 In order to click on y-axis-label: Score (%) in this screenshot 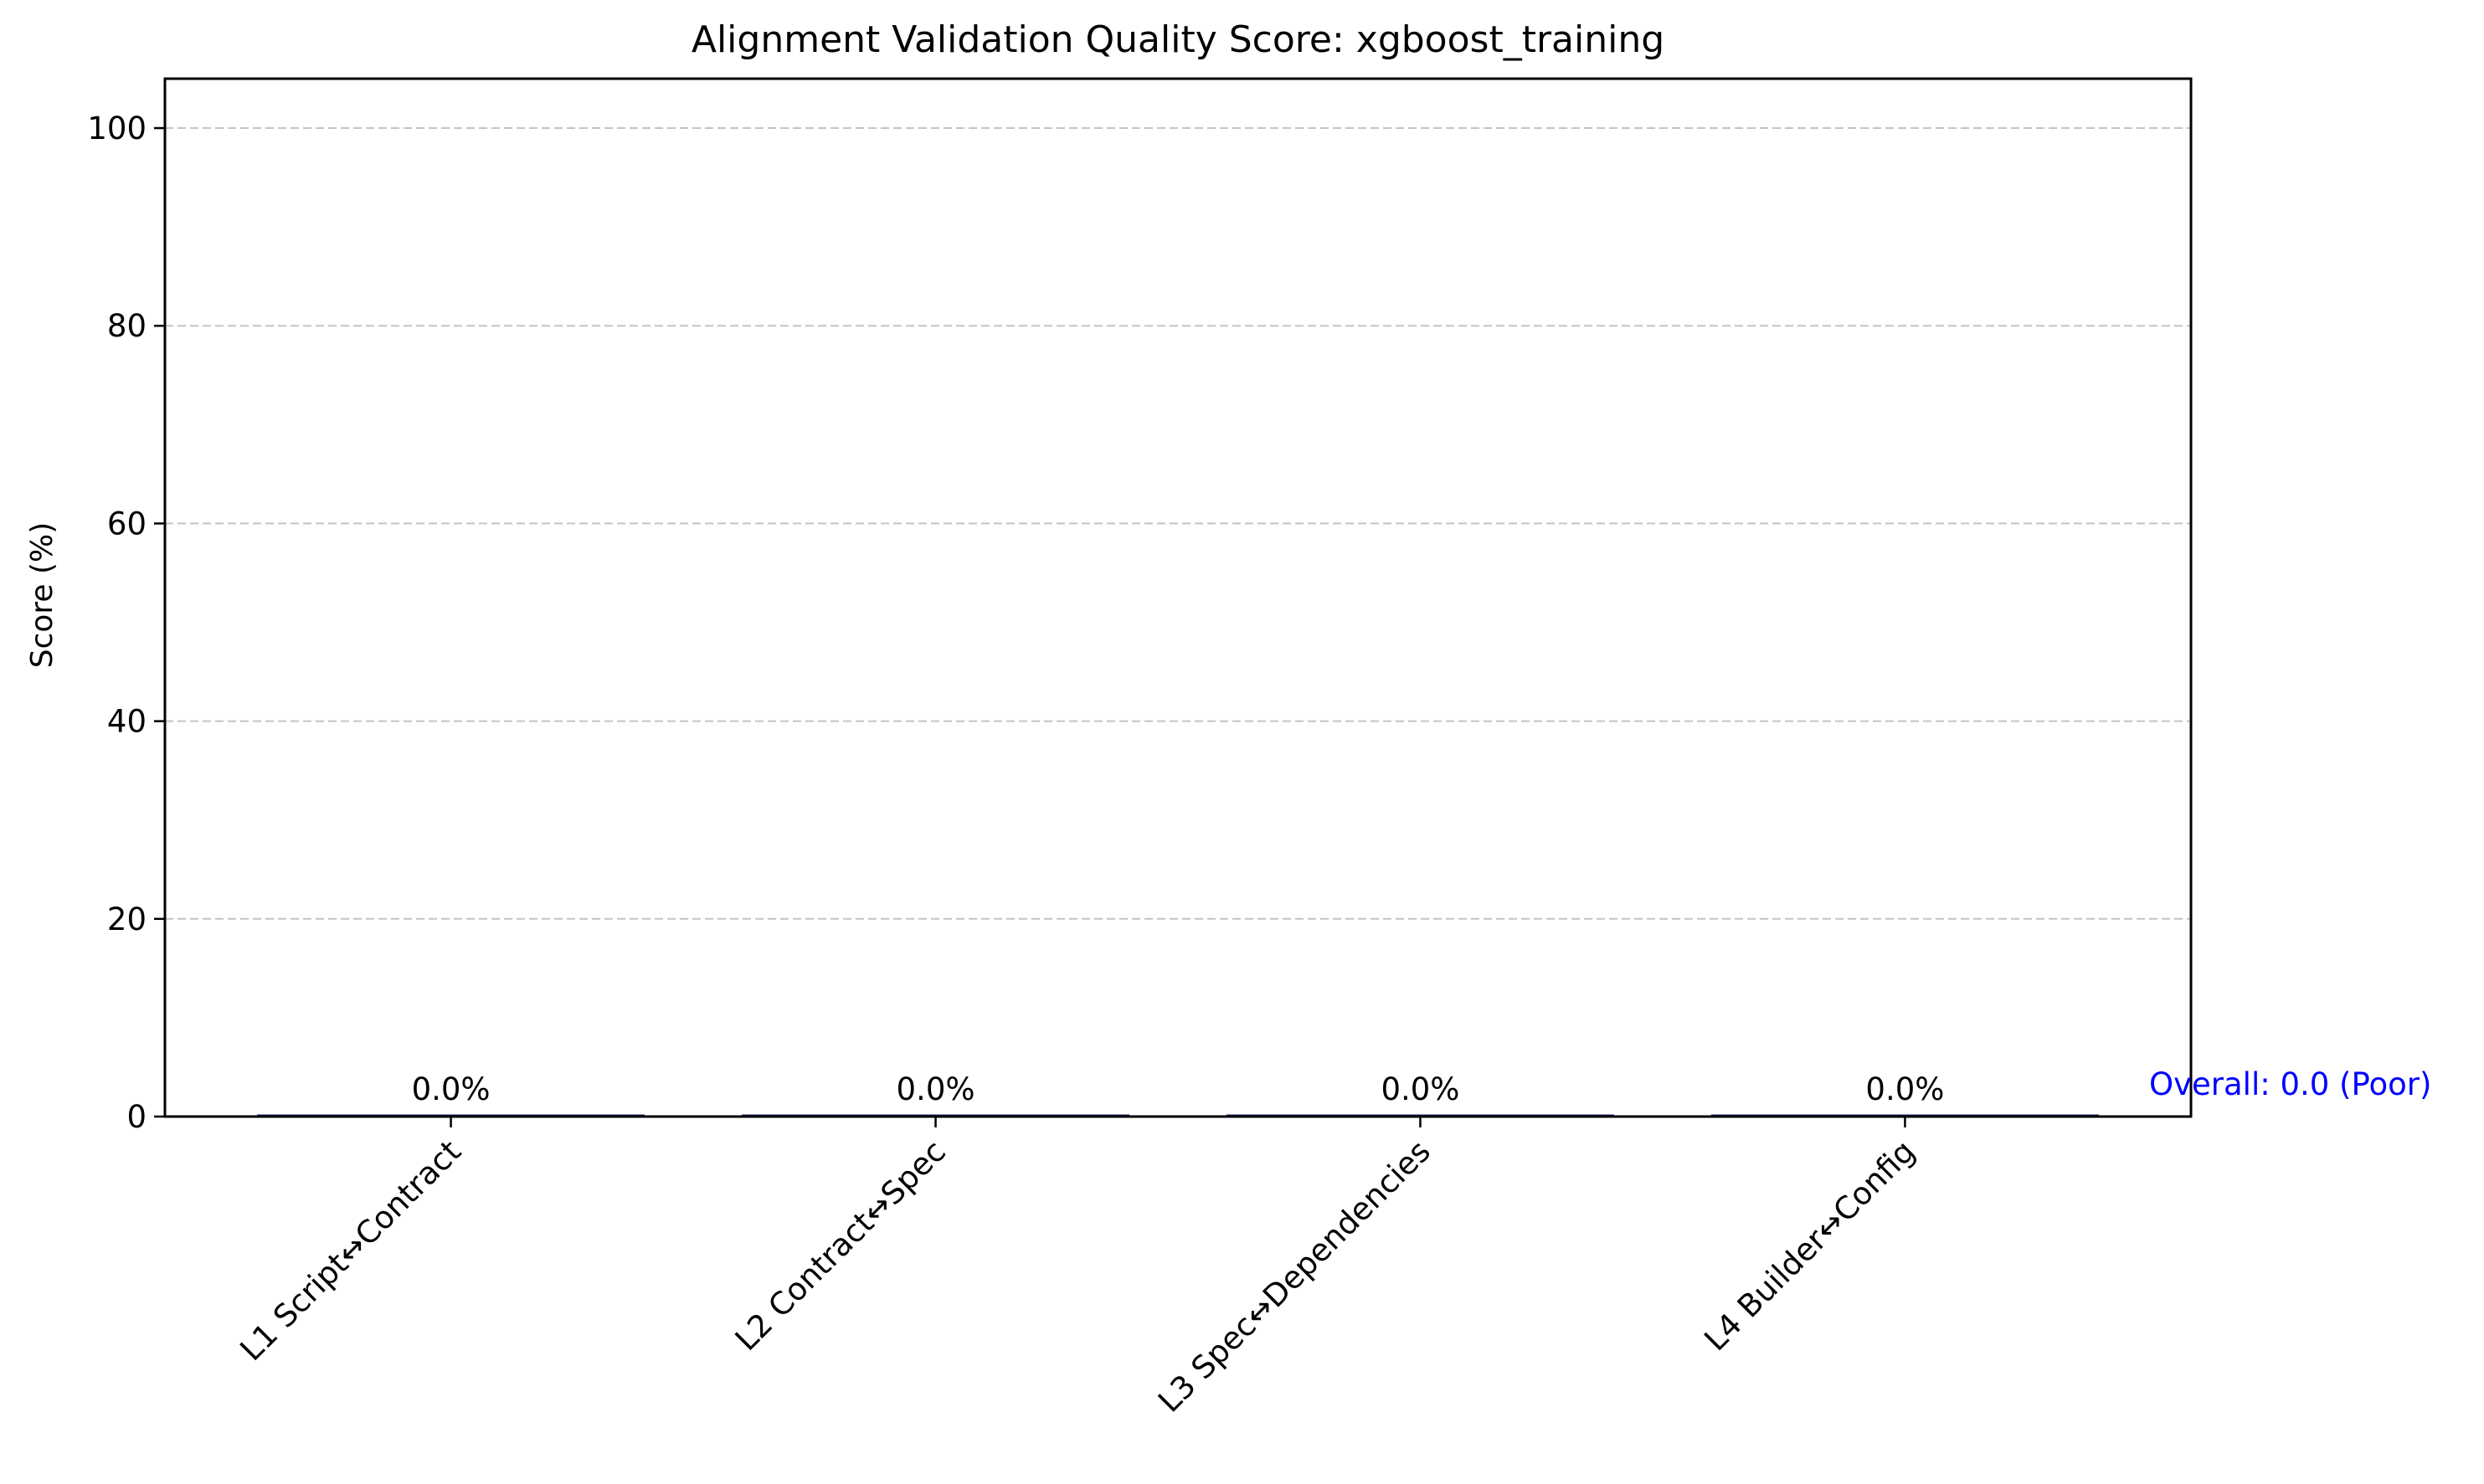, I will do `click(42, 595)`.